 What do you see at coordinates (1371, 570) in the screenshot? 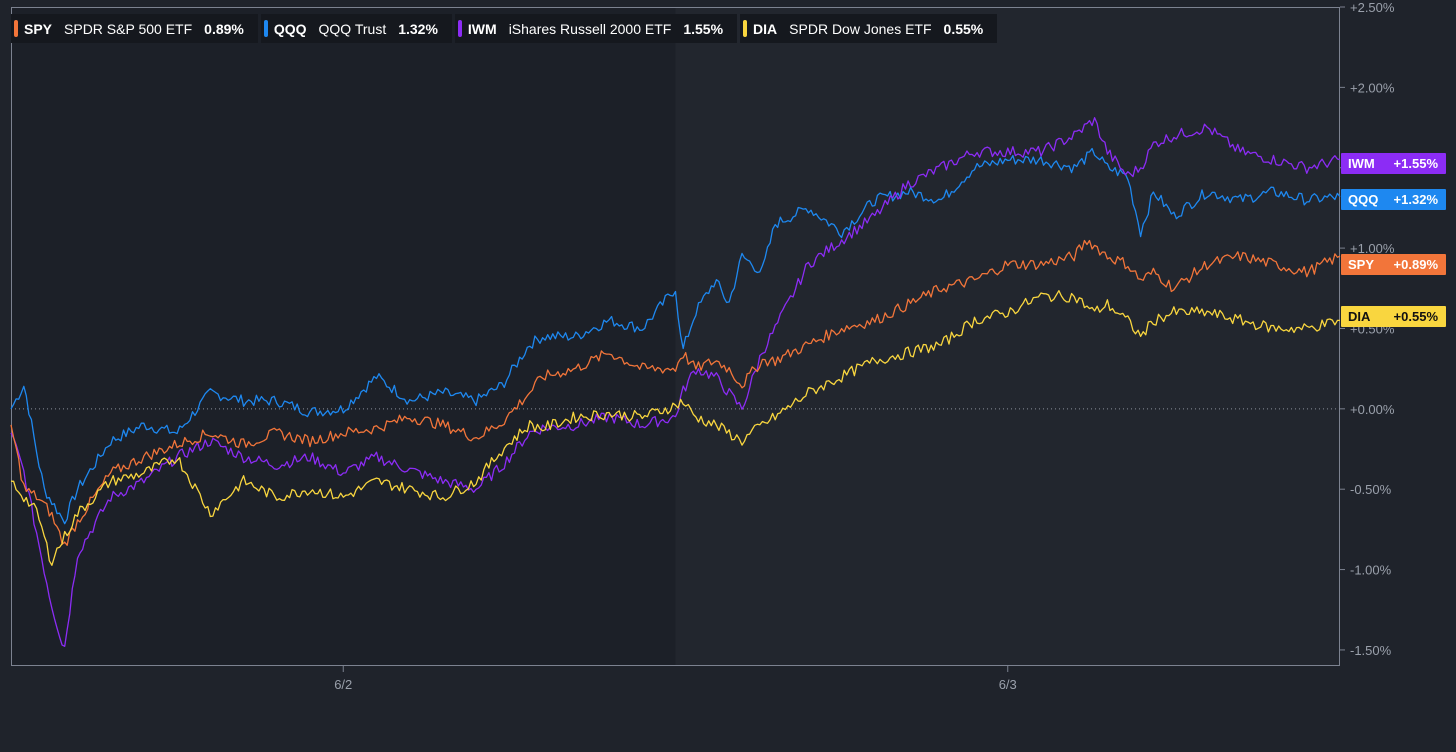
I see `y-tick-label: -1.00%` at bounding box center [1371, 570].